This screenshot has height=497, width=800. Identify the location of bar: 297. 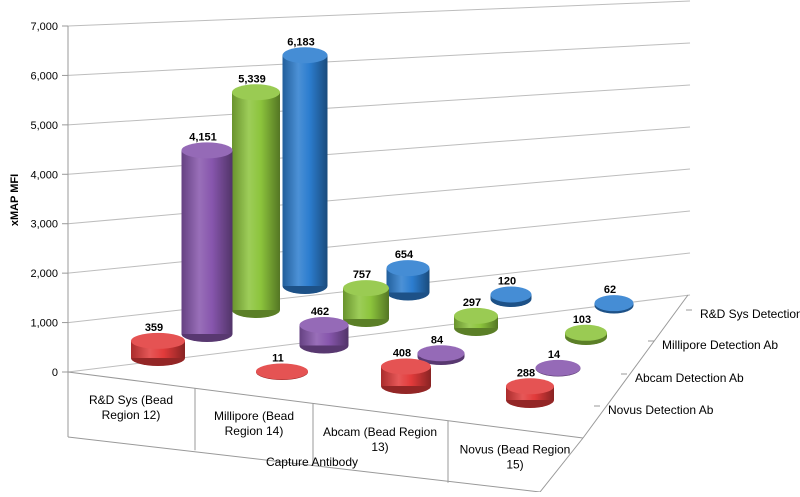
(476, 316).